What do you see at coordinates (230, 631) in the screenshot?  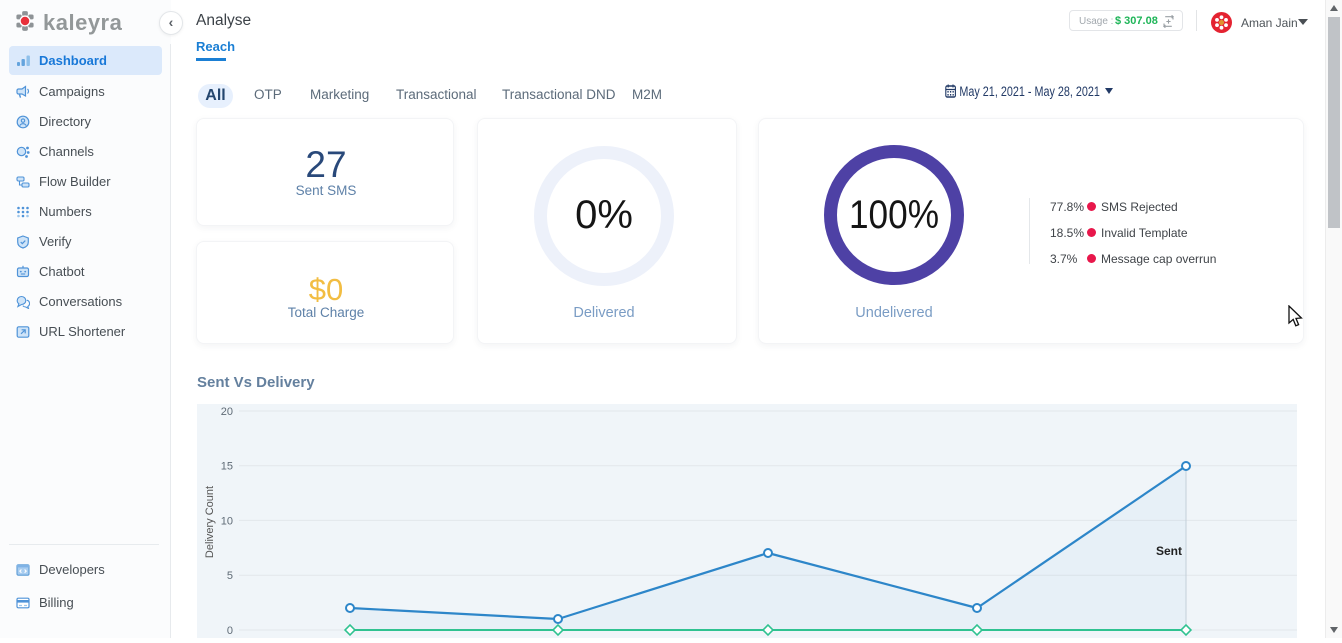 I see `svg-text: 0` at bounding box center [230, 631].